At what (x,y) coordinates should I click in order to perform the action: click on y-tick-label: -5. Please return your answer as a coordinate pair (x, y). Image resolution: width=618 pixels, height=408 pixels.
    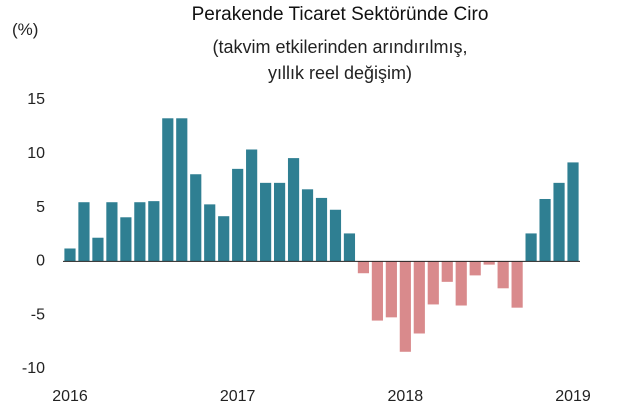
    Looking at the image, I should click on (38, 314).